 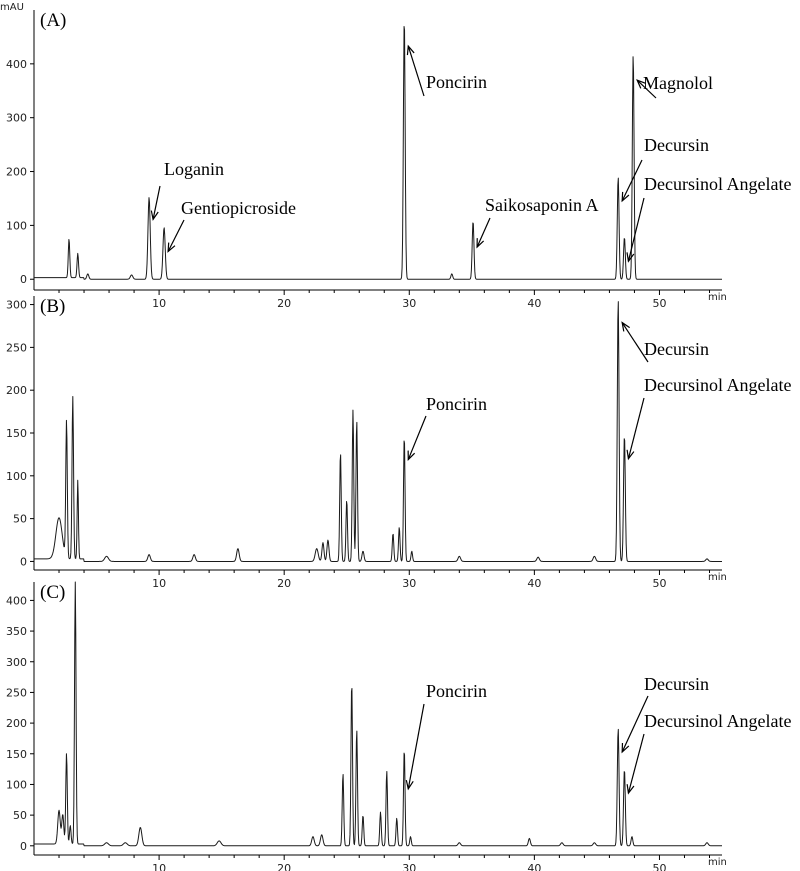 I want to click on peak-annotation-label: Loganin, so click(x=194, y=169).